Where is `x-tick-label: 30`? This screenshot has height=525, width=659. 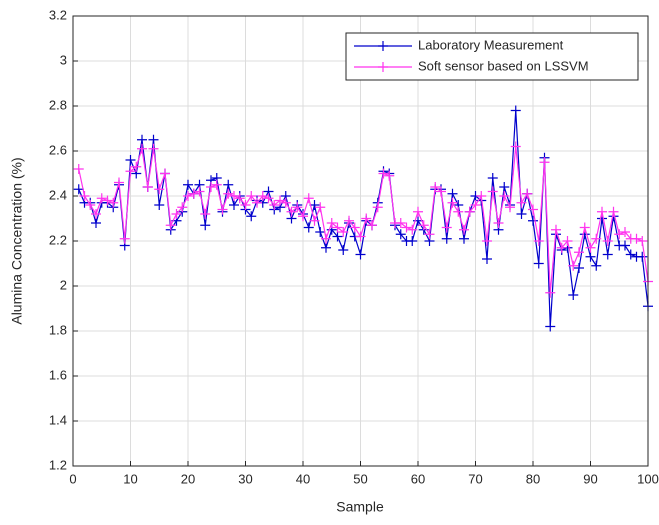 x-tick-label: 30 is located at coordinates (245, 478).